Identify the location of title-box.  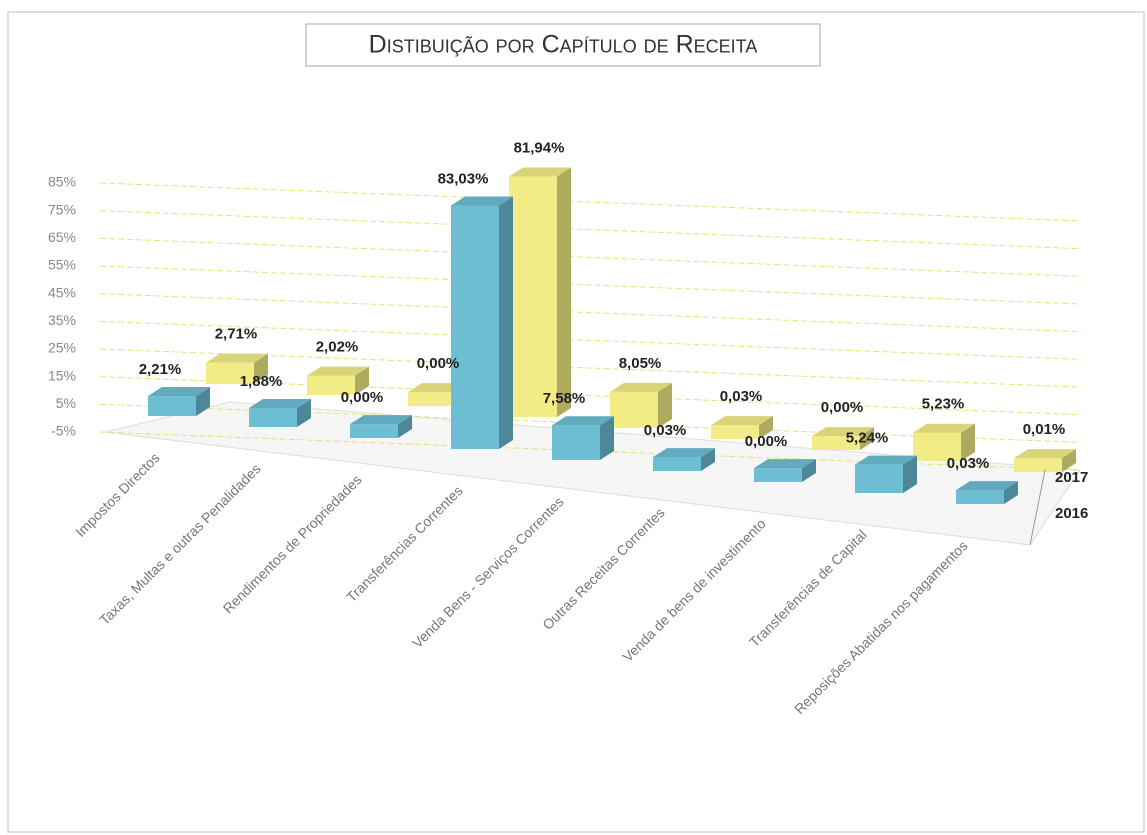
(563, 45).